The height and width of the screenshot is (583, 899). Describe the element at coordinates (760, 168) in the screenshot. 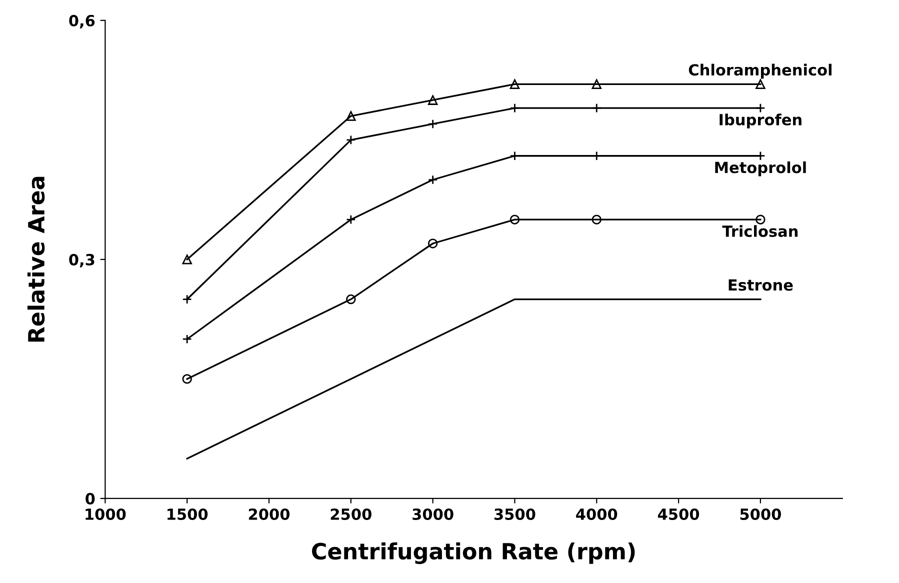

I see `series-label: Metoprolol` at that location.